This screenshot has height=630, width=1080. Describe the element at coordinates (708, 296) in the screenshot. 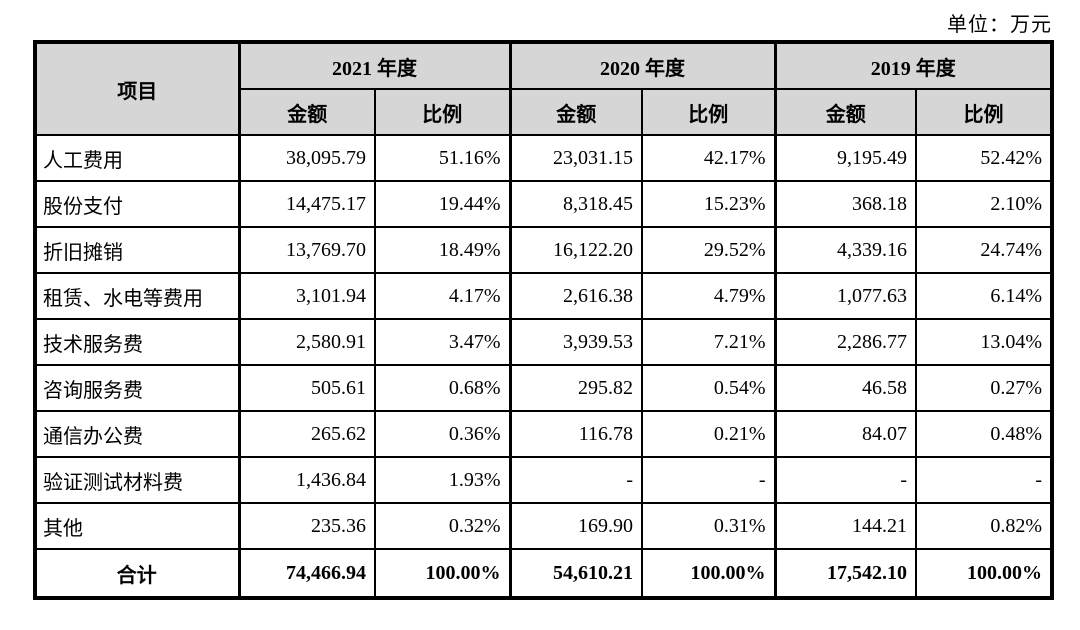

I see `ratio-cell: 4.79%` at that location.